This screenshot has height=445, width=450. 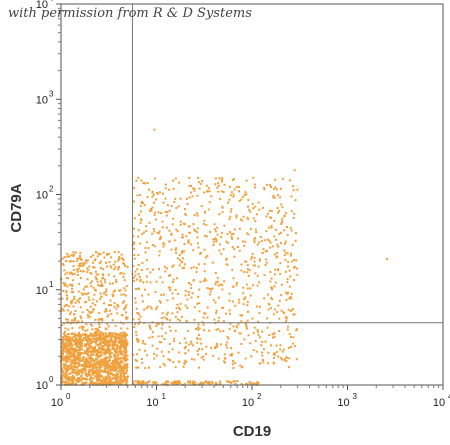 What do you see at coordinates (51, 379) in the screenshot?
I see `y-tick-exponent: 0` at bounding box center [51, 379].